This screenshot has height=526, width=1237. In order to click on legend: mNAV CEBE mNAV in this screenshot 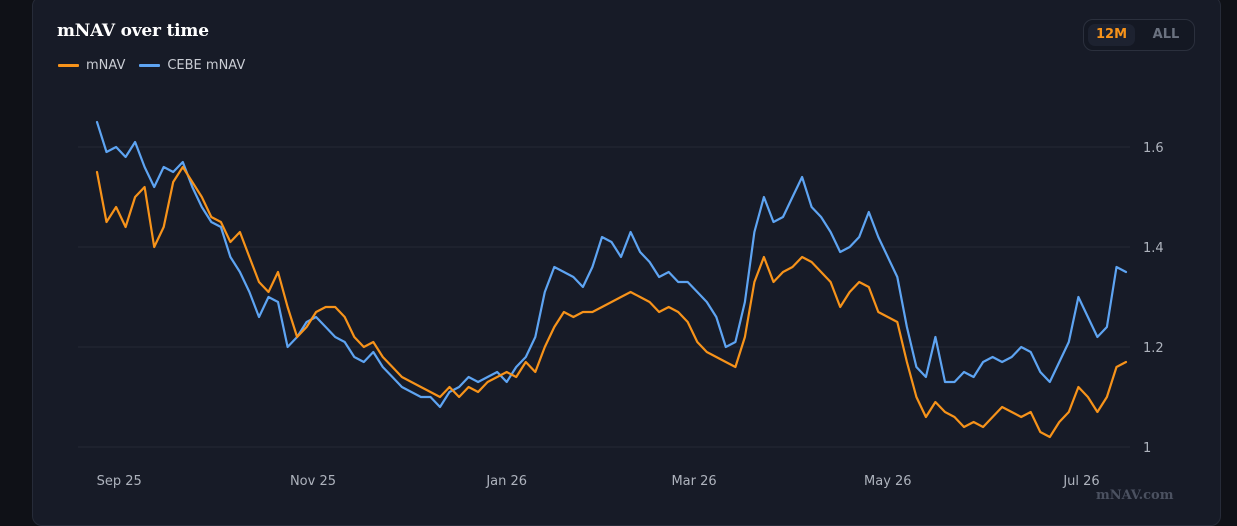, I will do `click(151, 65)`.